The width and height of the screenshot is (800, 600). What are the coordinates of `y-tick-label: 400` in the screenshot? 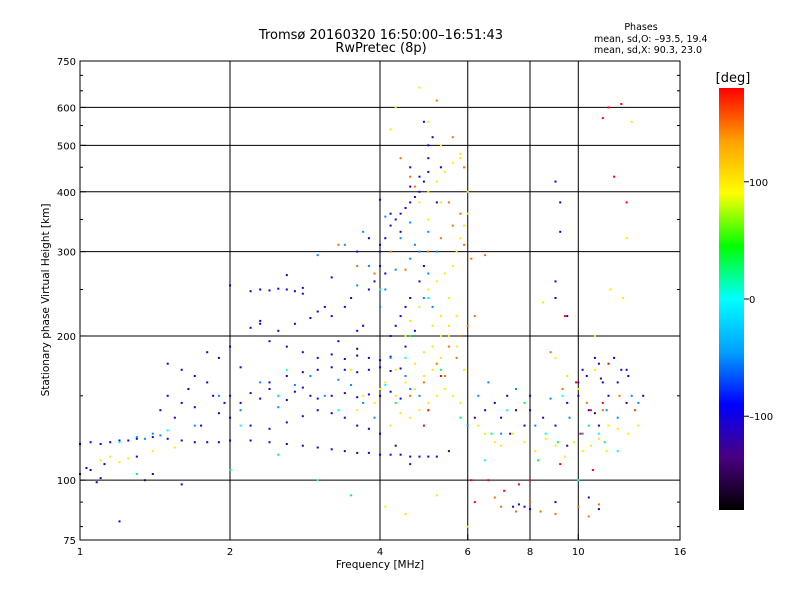 It's located at (66, 193).